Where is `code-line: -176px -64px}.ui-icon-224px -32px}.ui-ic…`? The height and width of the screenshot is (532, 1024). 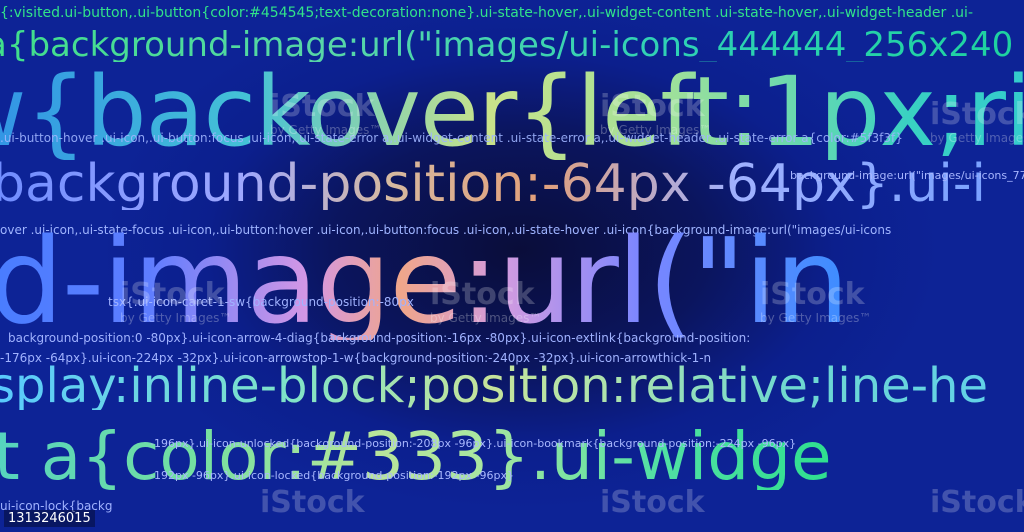 code-line: -176px -64px}.ui-icon-224px -32px}.ui-ic… is located at coordinates (356, 358).